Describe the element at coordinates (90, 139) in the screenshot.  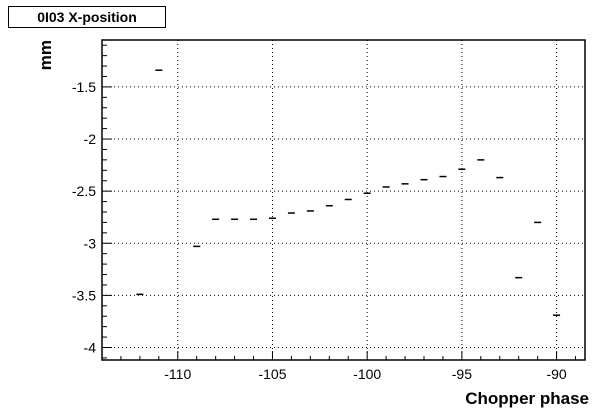
I see `y-tick-label: -2` at that location.